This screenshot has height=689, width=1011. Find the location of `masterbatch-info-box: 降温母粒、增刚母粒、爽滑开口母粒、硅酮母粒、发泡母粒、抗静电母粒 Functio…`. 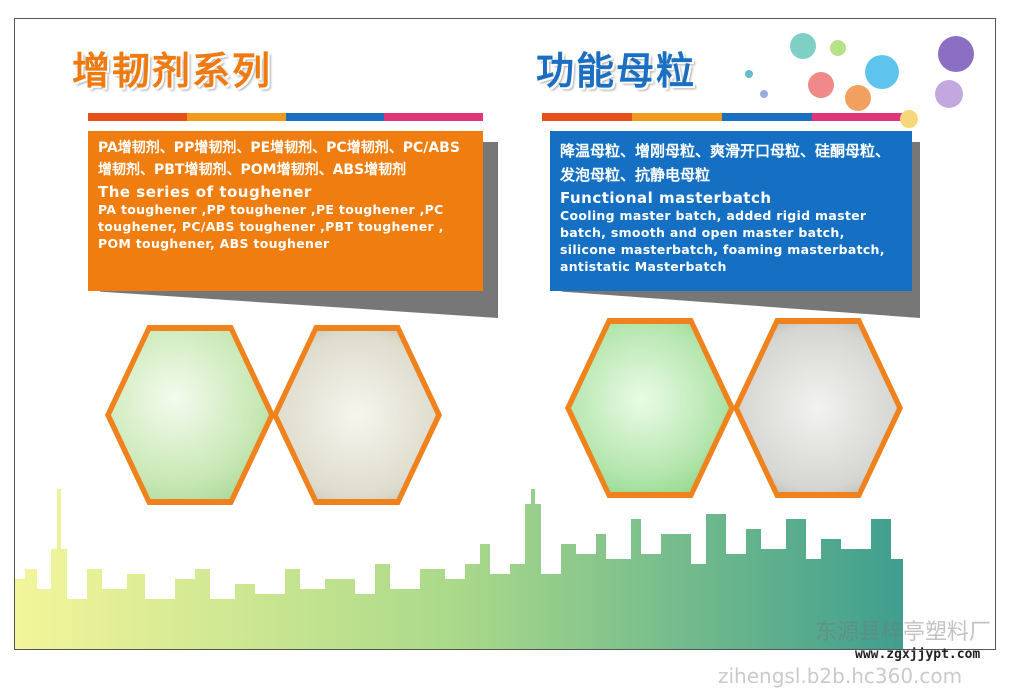

masterbatch-info-box: 降温母粒、增刚母粒、爽滑开口母粒、硅酮母粒、发泡母粒、抗静电母粒 Functio… is located at coordinates (731, 211).